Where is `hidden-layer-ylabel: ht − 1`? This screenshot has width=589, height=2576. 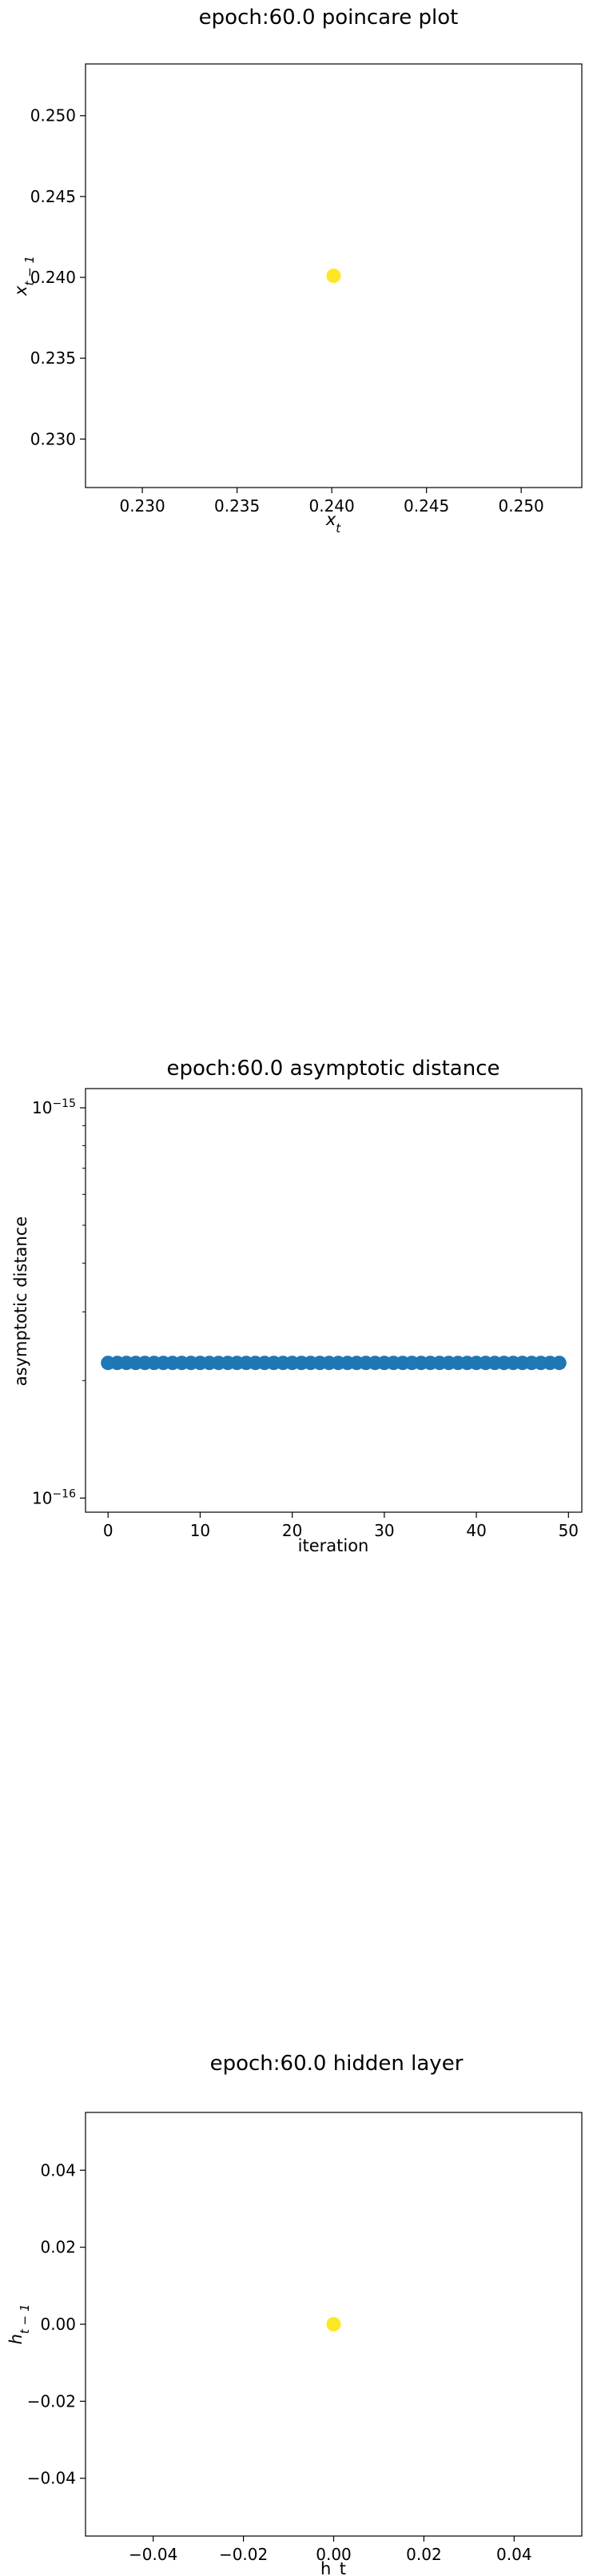 hidden-layer-ylabel: ht − 1 is located at coordinates (19, 2324).